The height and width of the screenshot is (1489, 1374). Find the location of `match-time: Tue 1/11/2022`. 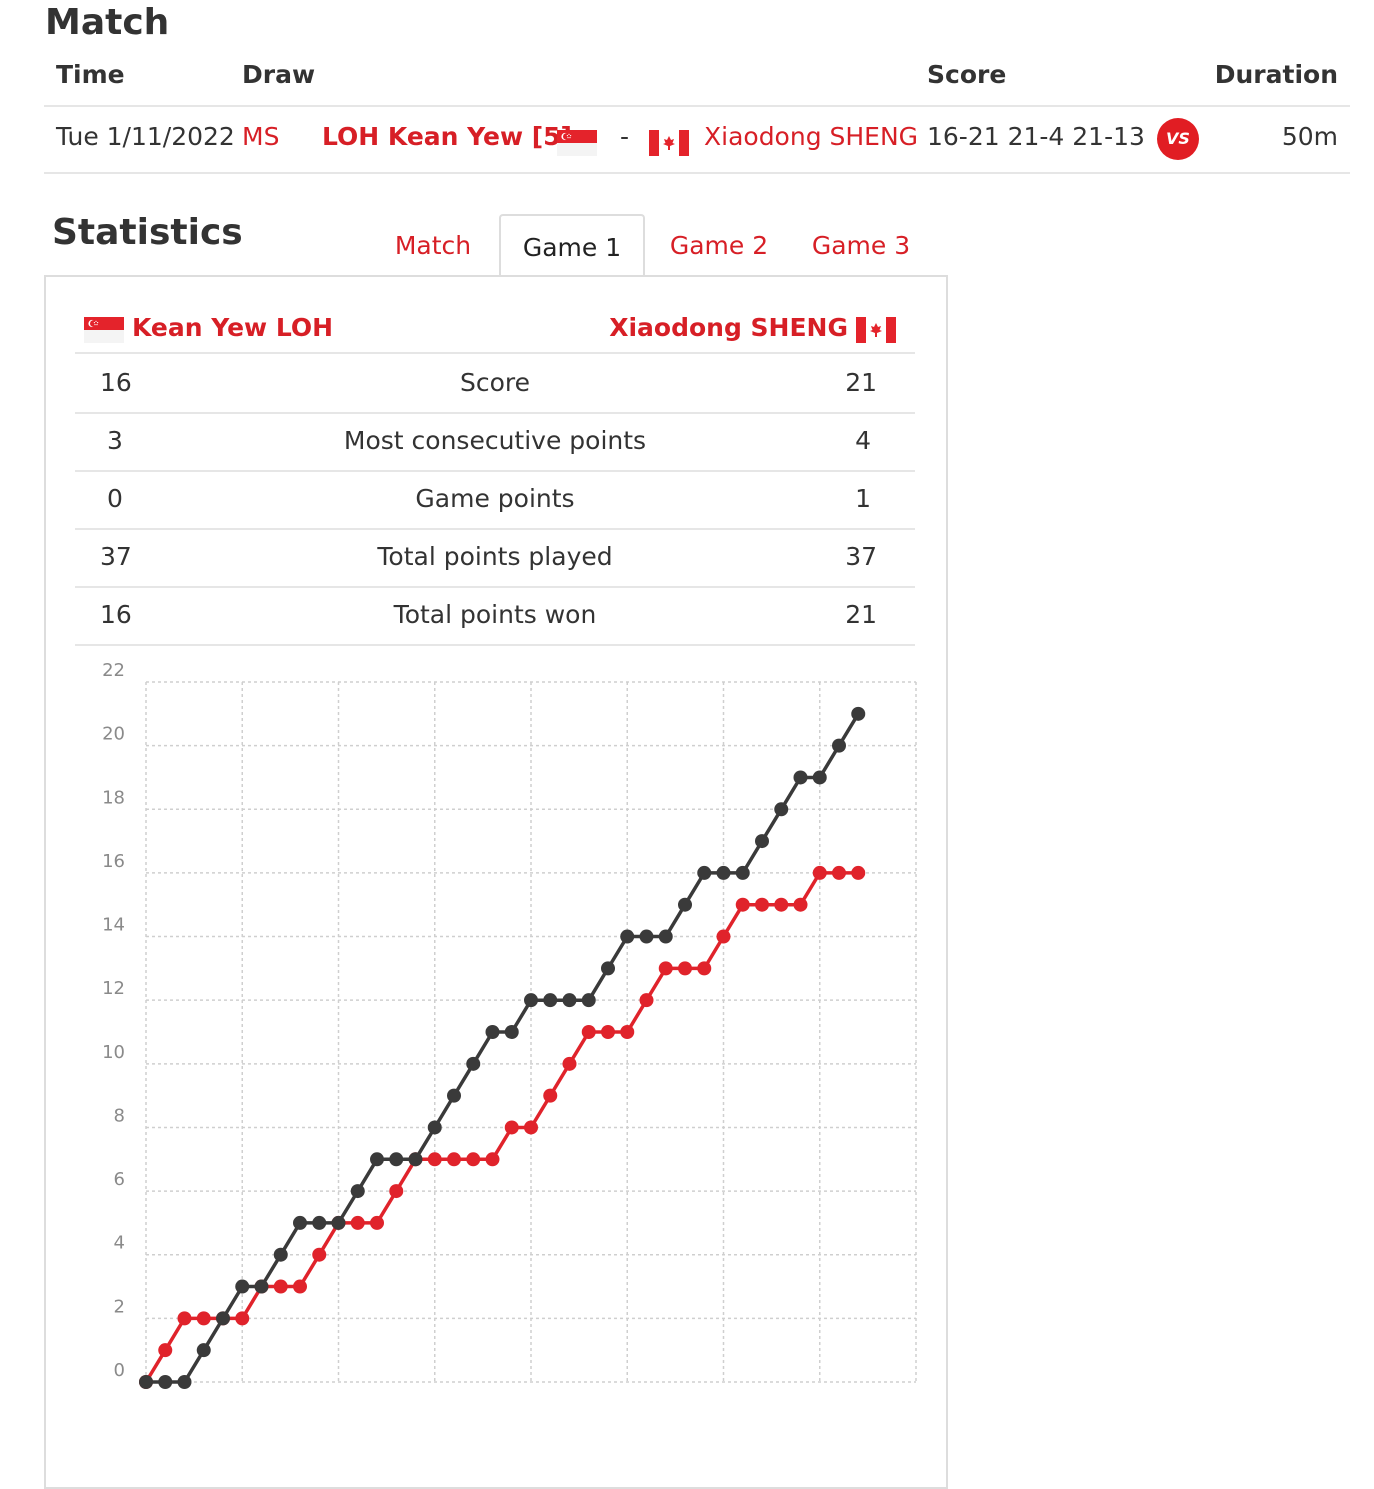

match-time: Tue 1/11/2022 is located at coordinates (145, 136).